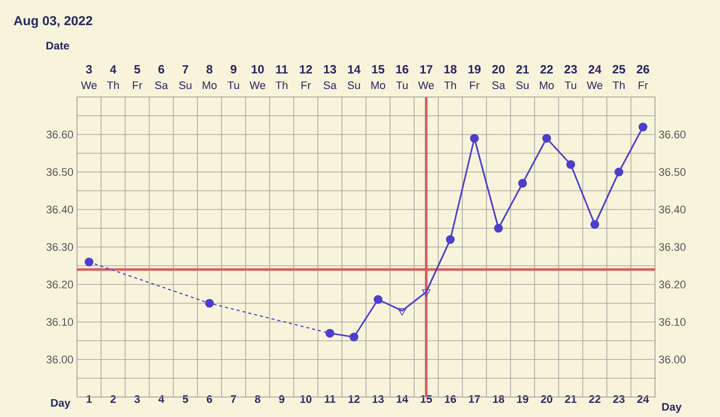 Image resolution: width=720 pixels, height=417 pixels. What do you see at coordinates (209, 69) in the screenshot?
I see `x2-tick-label: 8` at bounding box center [209, 69].